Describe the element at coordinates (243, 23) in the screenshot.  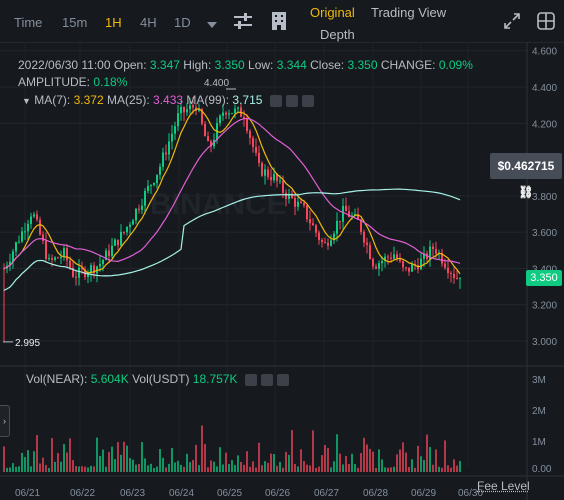
I see `settings-sliders-icon` at that location.